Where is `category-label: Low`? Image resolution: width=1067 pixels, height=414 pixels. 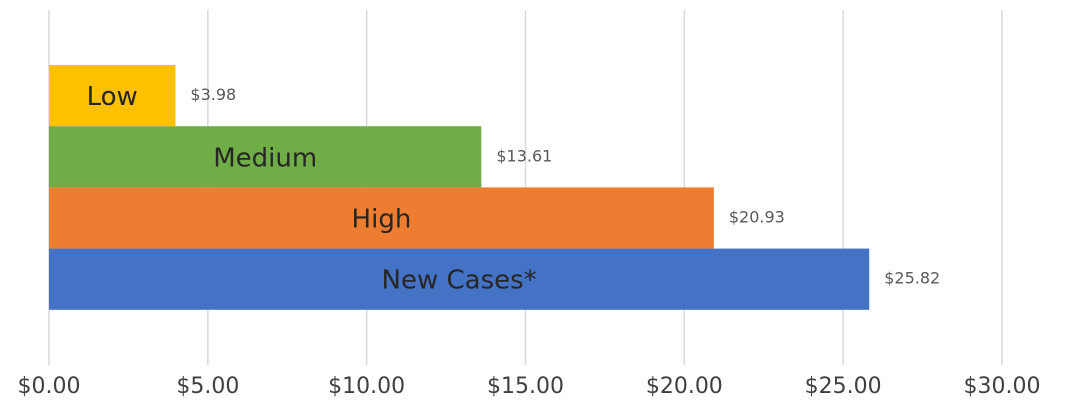 category-label: Low is located at coordinates (112, 97).